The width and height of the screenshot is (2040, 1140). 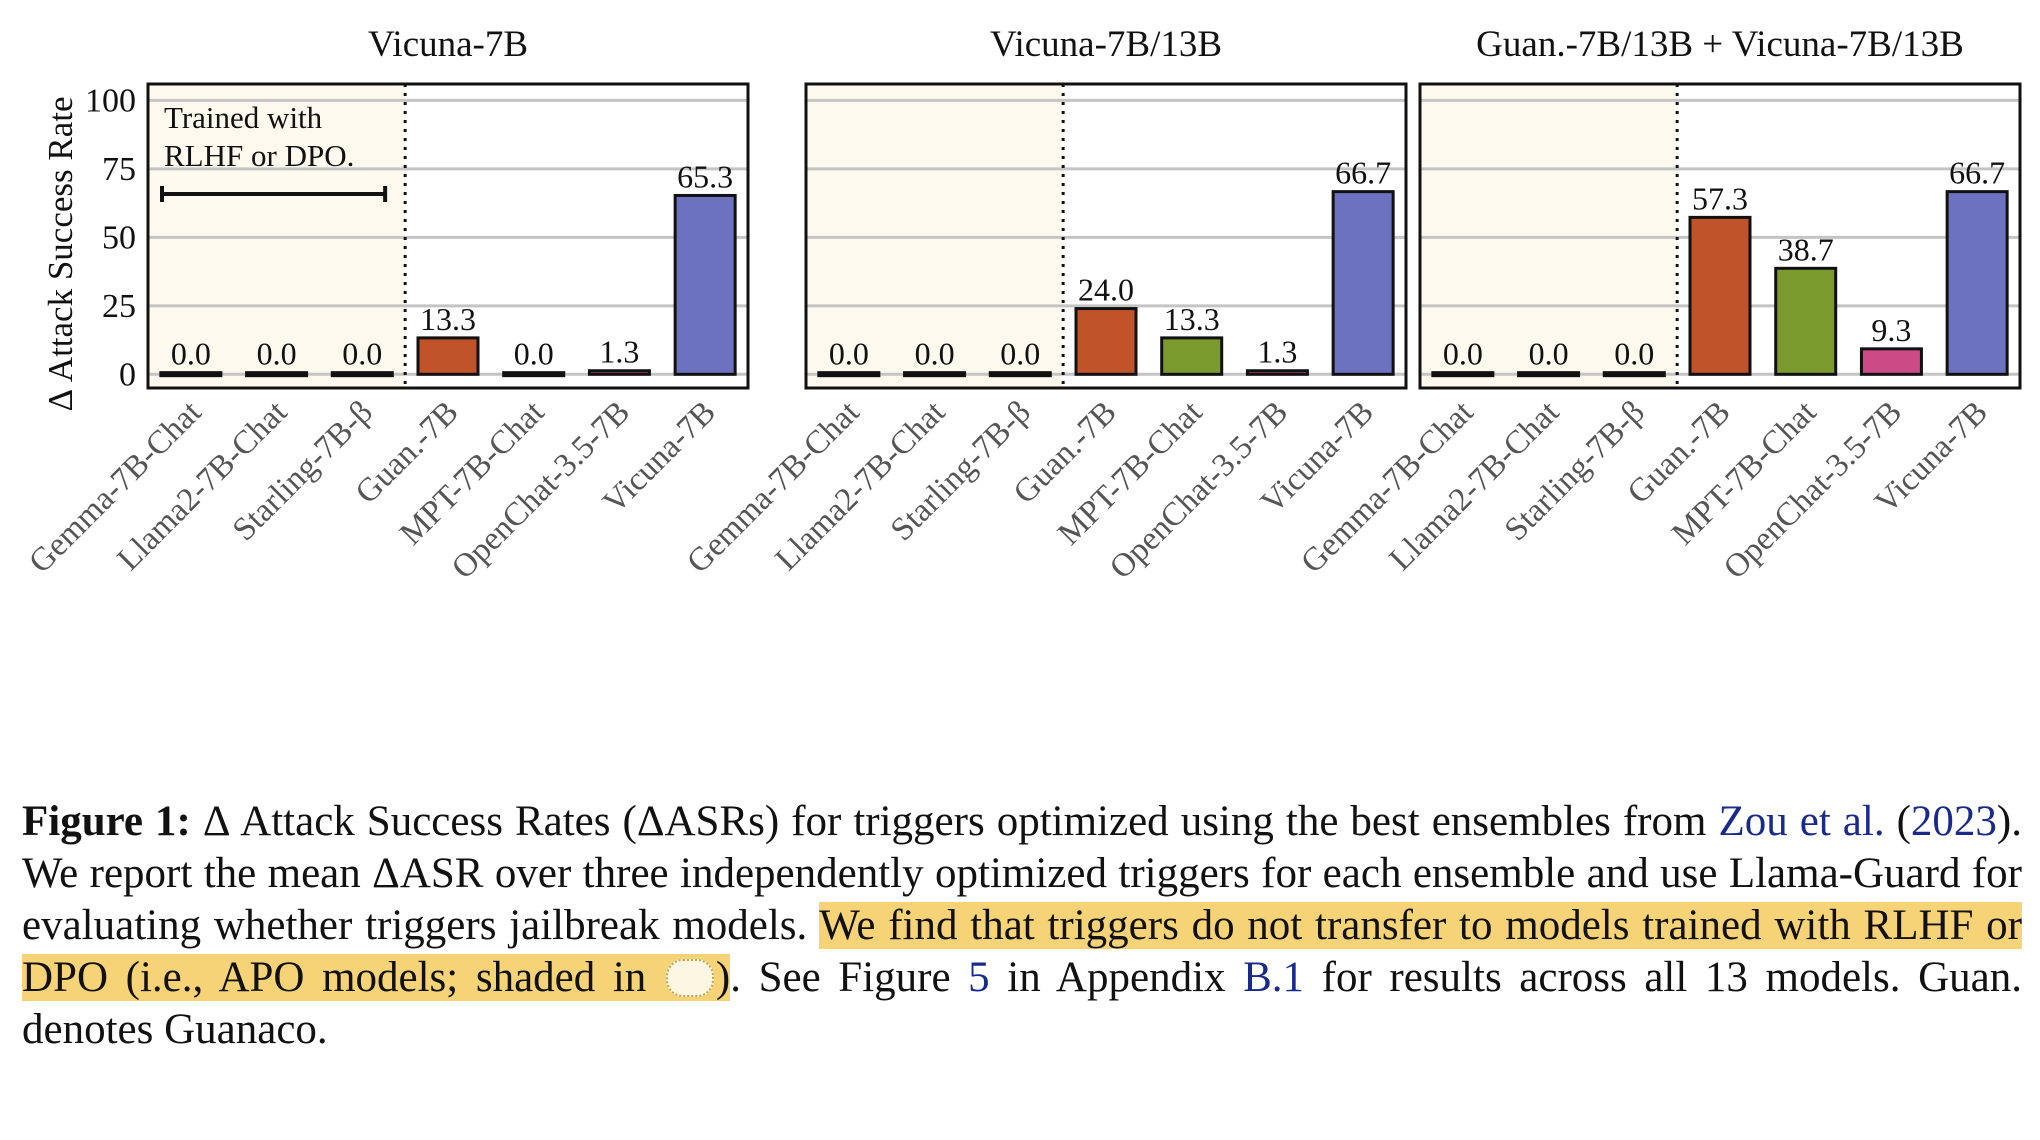 I want to click on y-tick-label: 0, so click(x=127, y=374).